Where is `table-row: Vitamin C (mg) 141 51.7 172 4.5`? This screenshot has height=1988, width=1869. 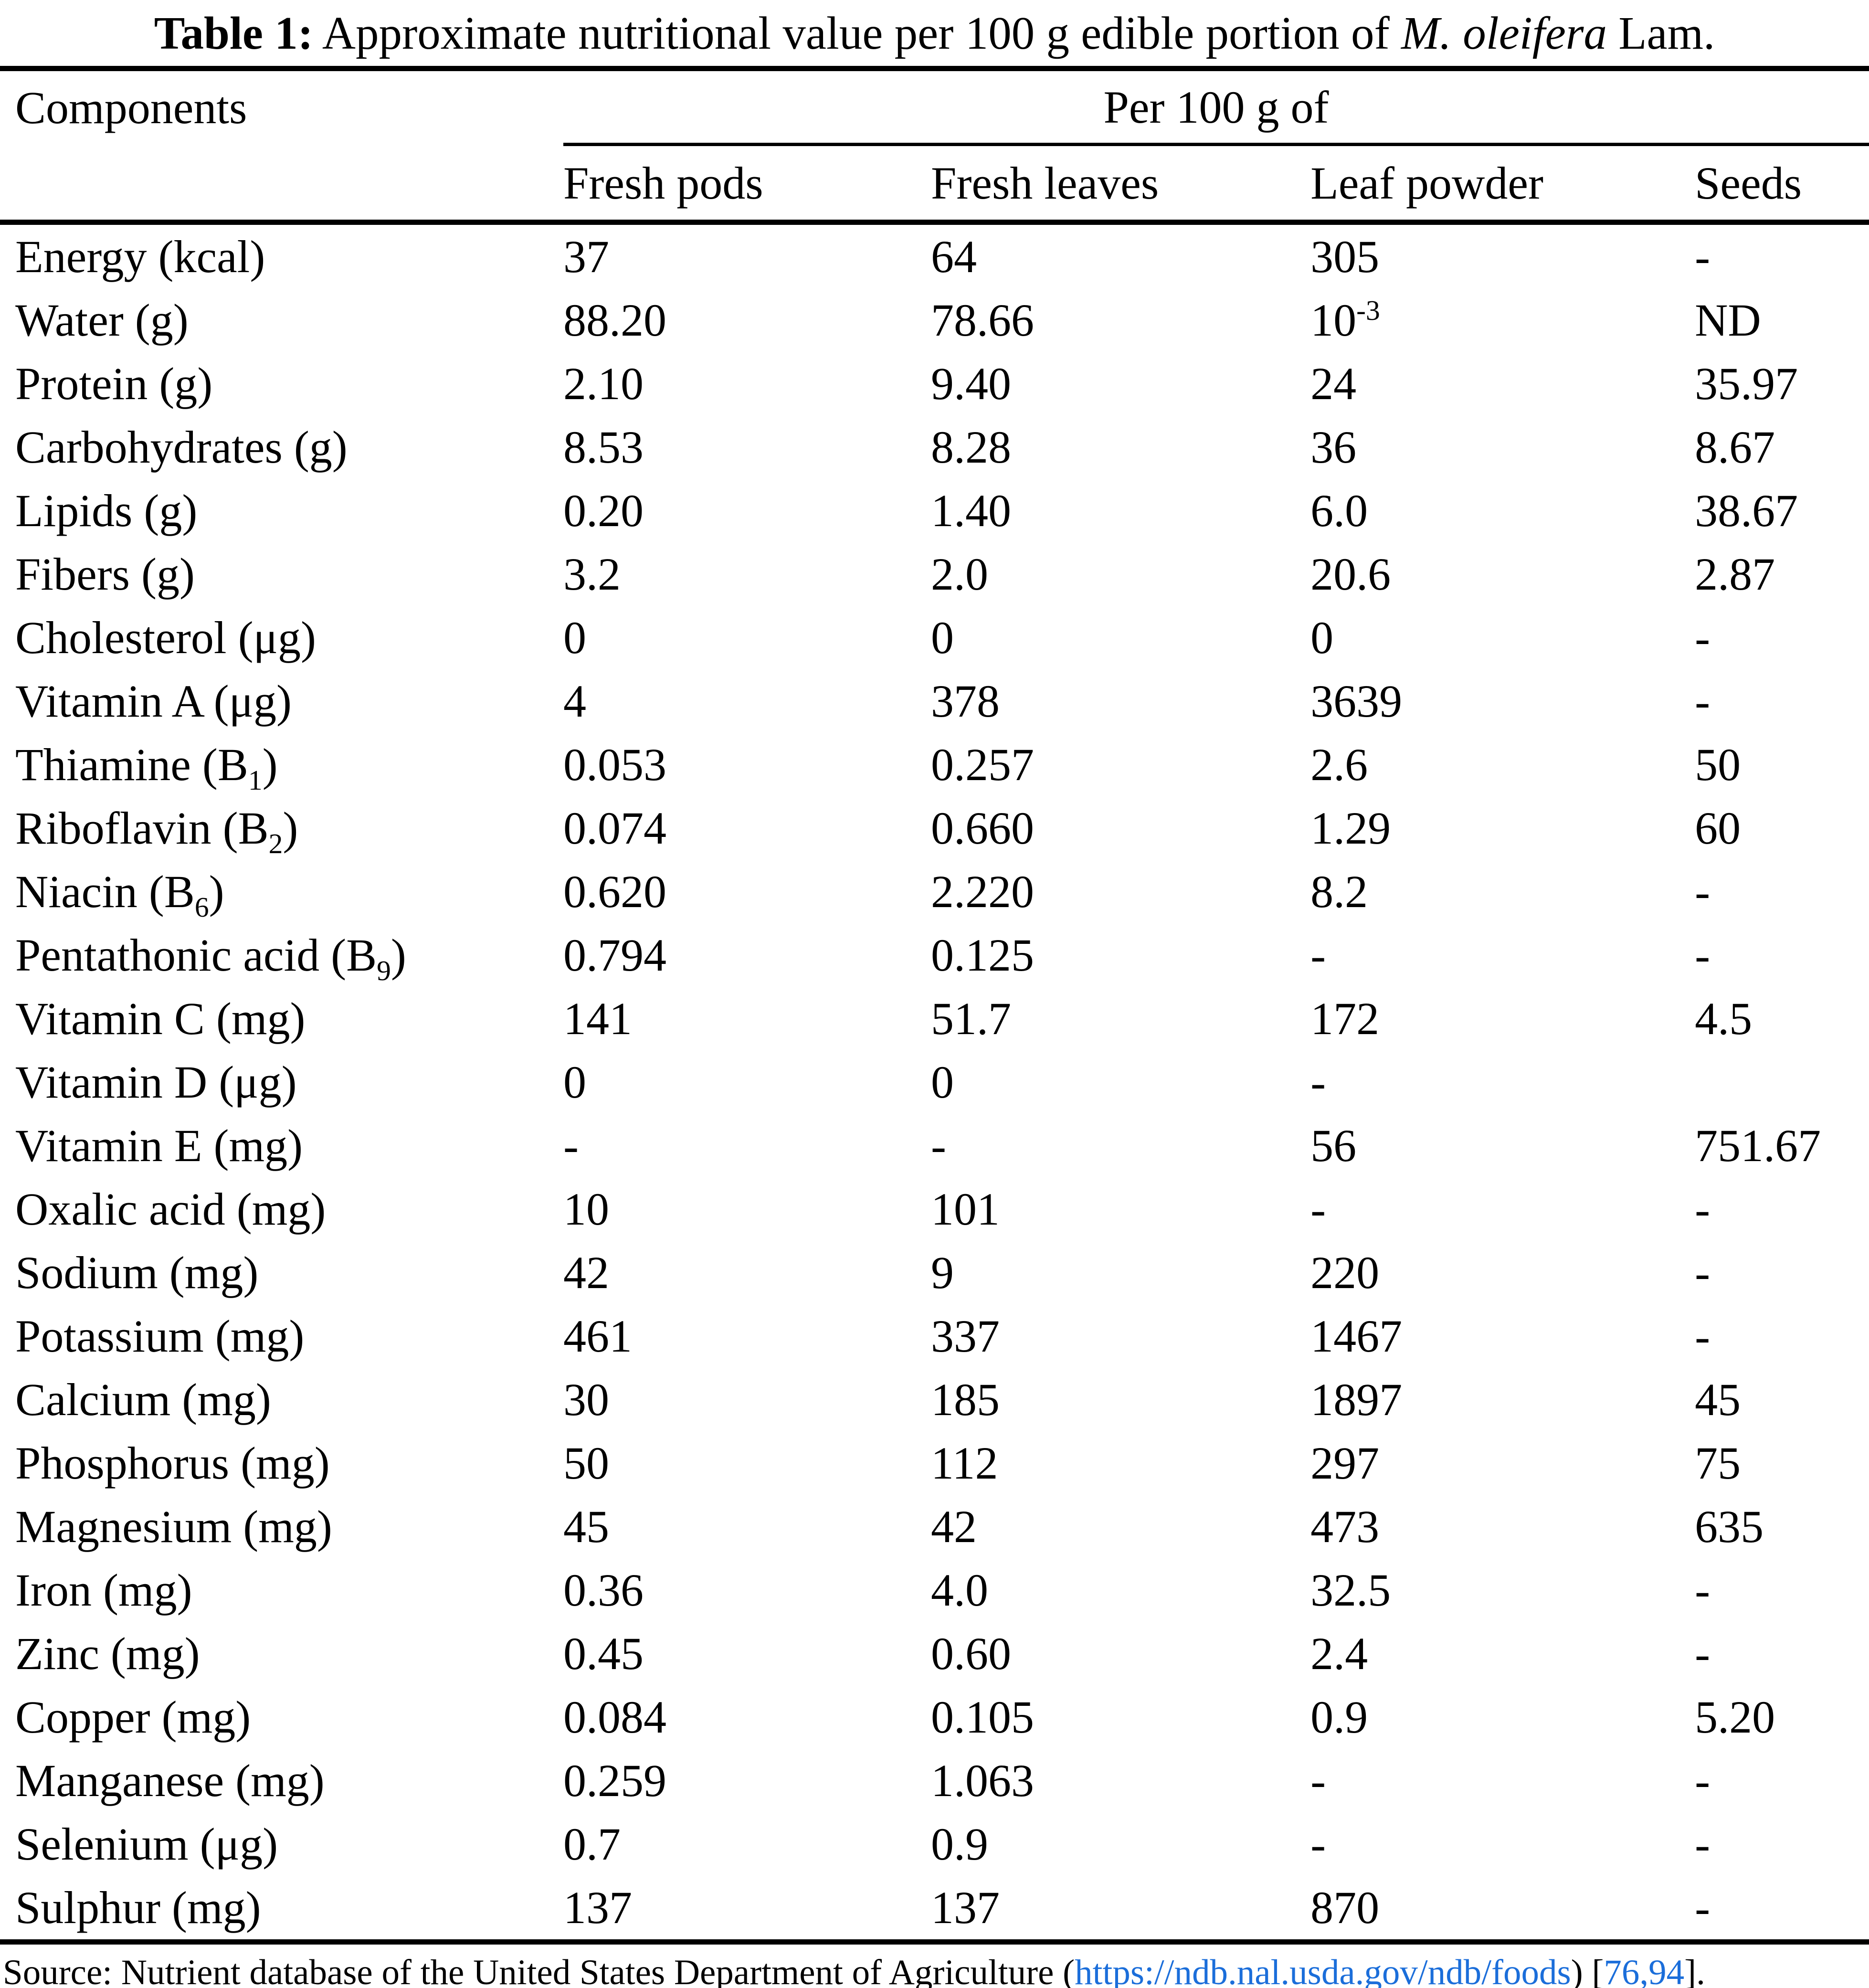
table-row: Vitamin C (mg) 141 51.7 172 4.5 is located at coordinates (934, 1018).